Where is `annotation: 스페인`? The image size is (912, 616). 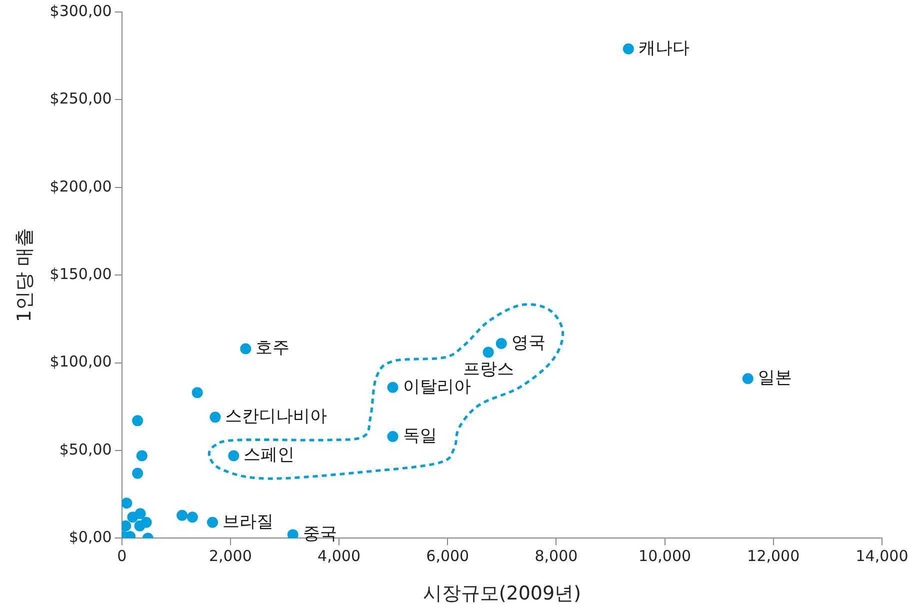
annotation: 스페인 is located at coordinates (269, 455).